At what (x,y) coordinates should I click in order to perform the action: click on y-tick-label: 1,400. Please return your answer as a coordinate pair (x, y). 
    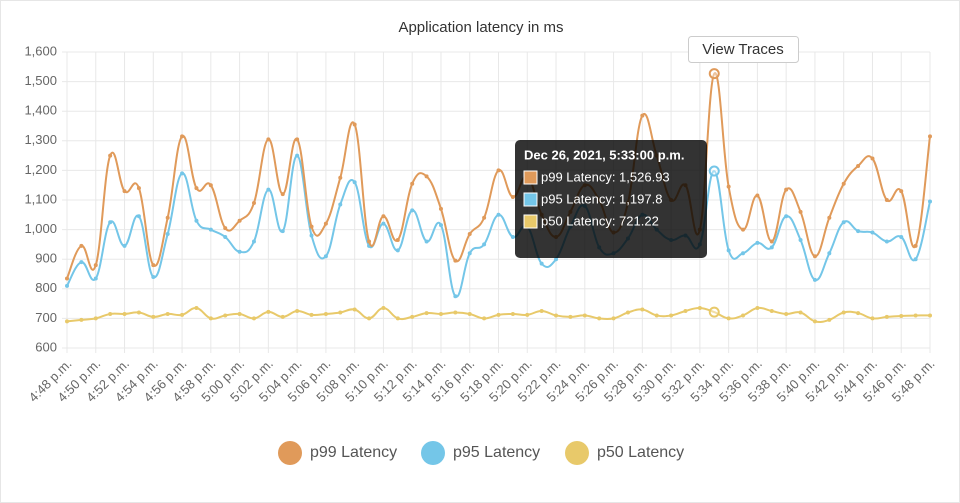
    Looking at the image, I should click on (40, 110).